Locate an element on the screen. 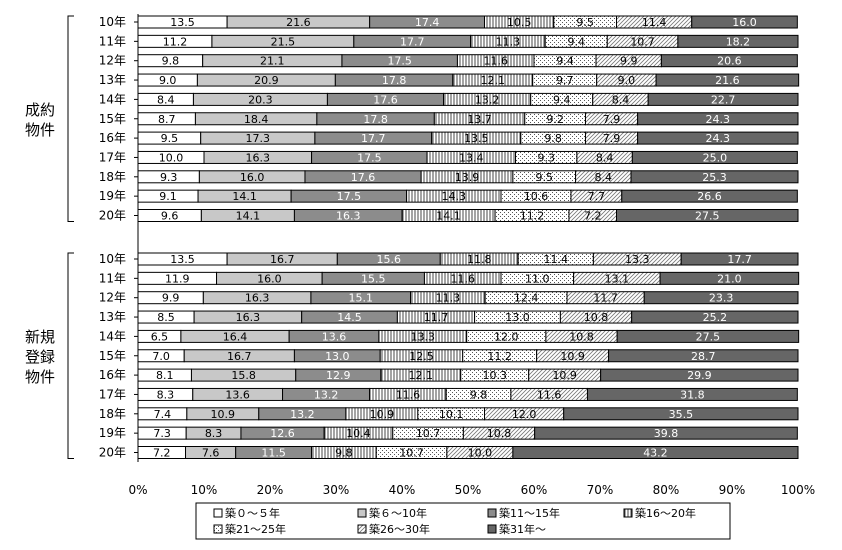 Image resolution: width=842 pixels, height=550 pixels. legend-box is located at coordinates (463, 521).